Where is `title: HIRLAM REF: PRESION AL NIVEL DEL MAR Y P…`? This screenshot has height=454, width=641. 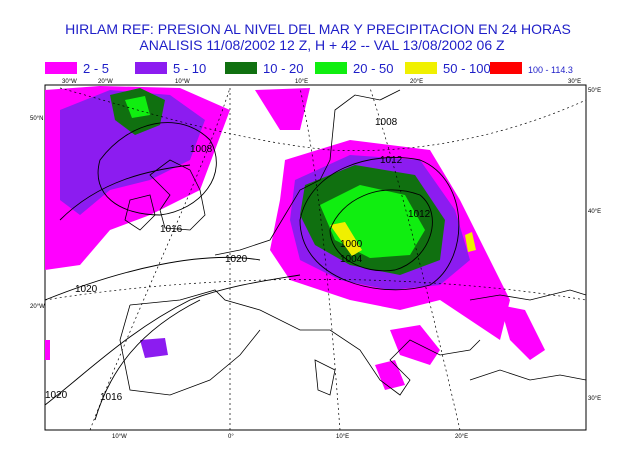 title: HIRLAM REF: PRESION AL NIVEL DEL MAR Y P… is located at coordinates (318, 29).